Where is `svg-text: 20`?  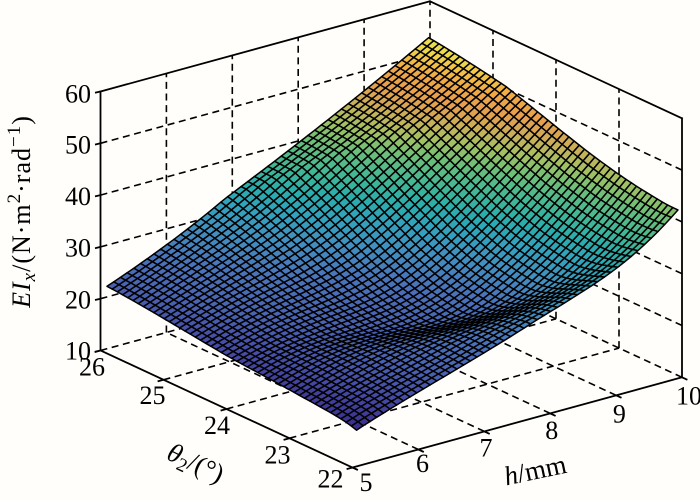 svg-text: 20 is located at coordinates (78, 300).